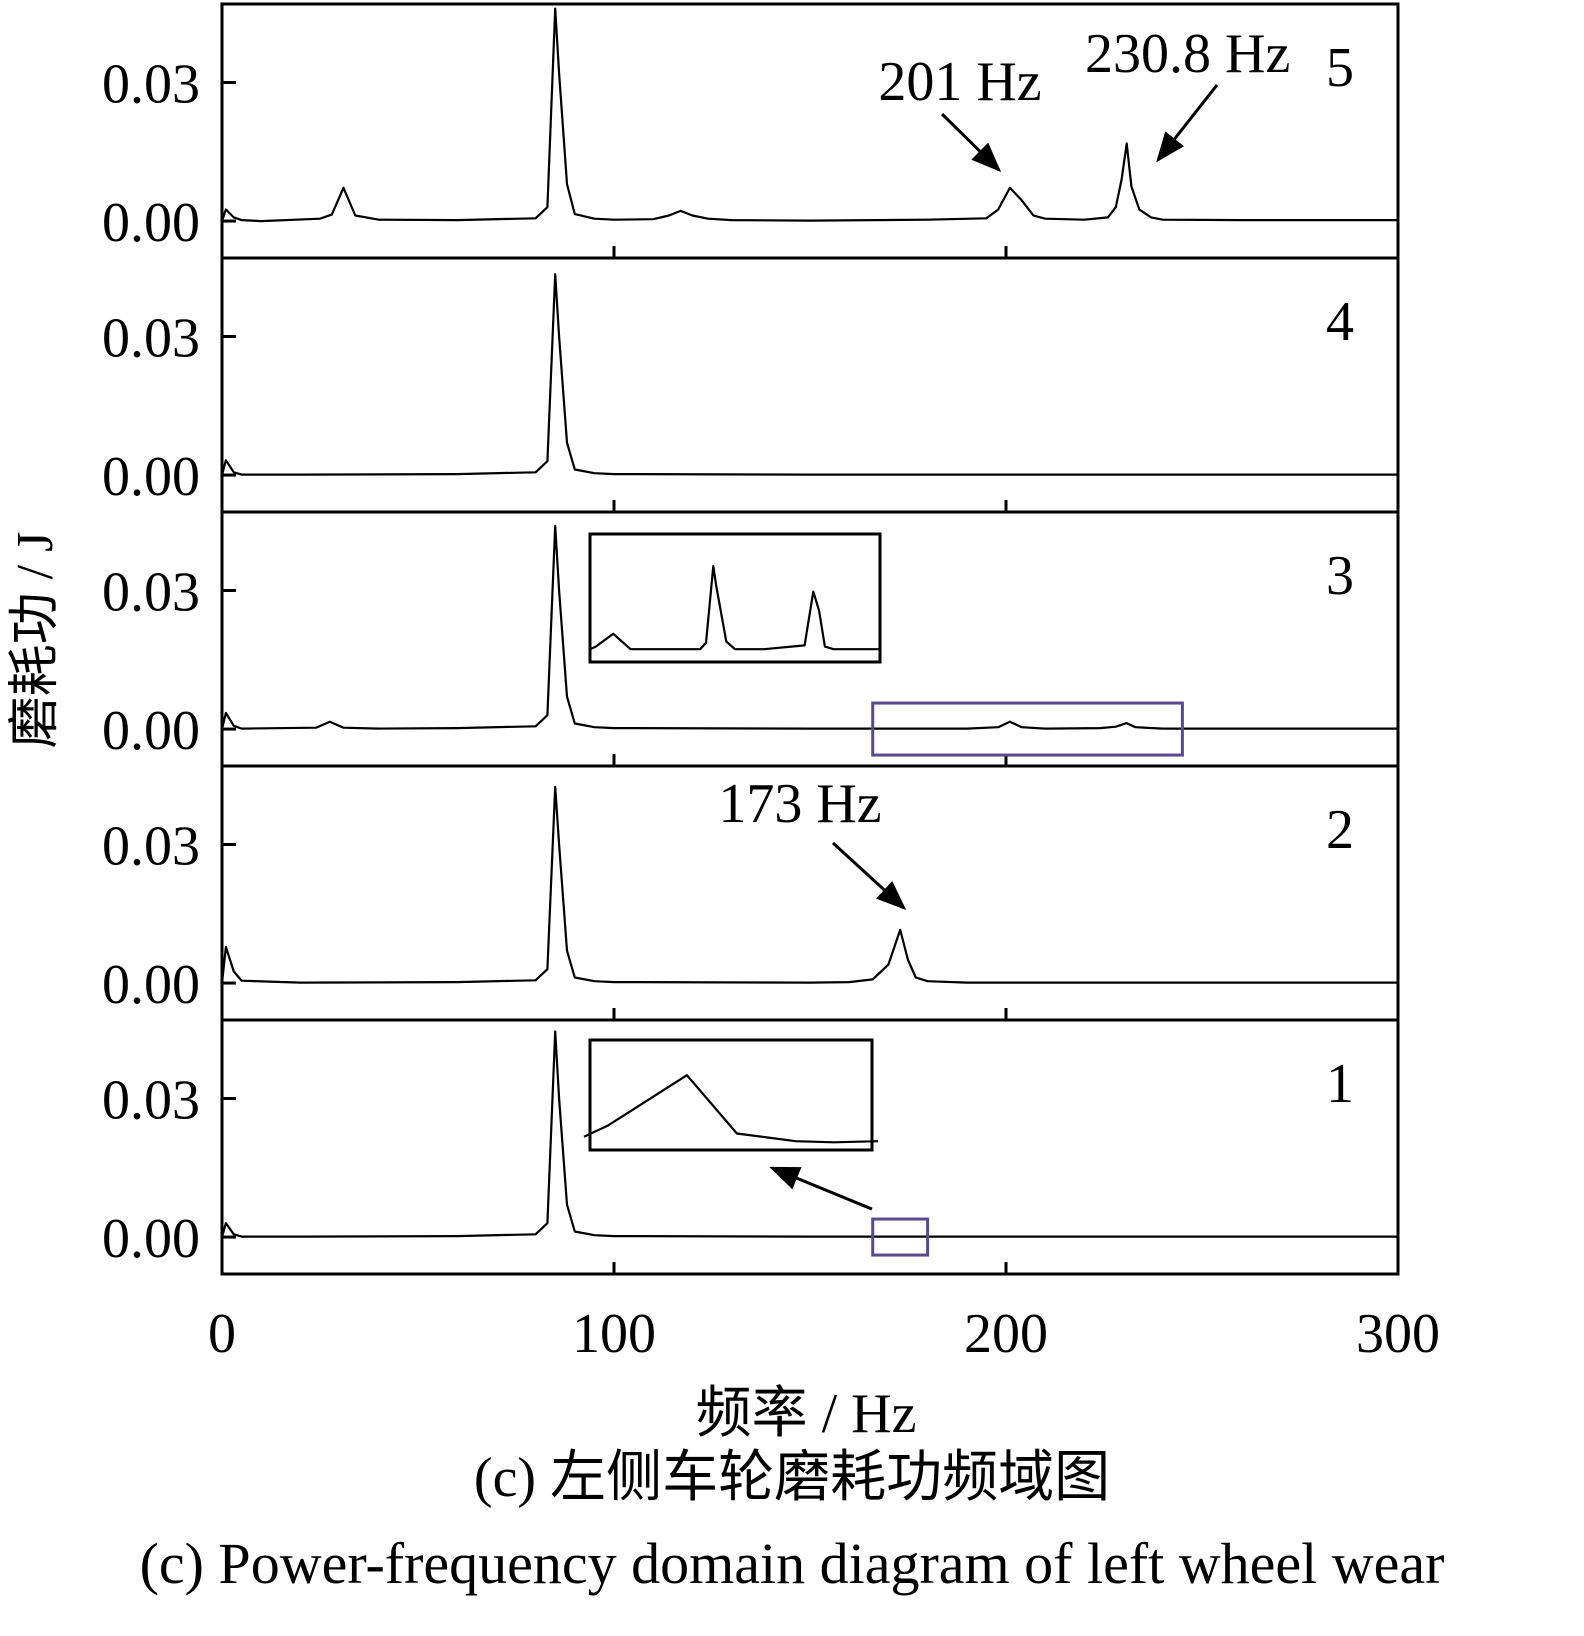 Image resolution: width=1584 pixels, height=1636 pixels. Describe the element at coordinates (222, 1334) in the screenshot. I see `x-tick-label: 0` at that location.